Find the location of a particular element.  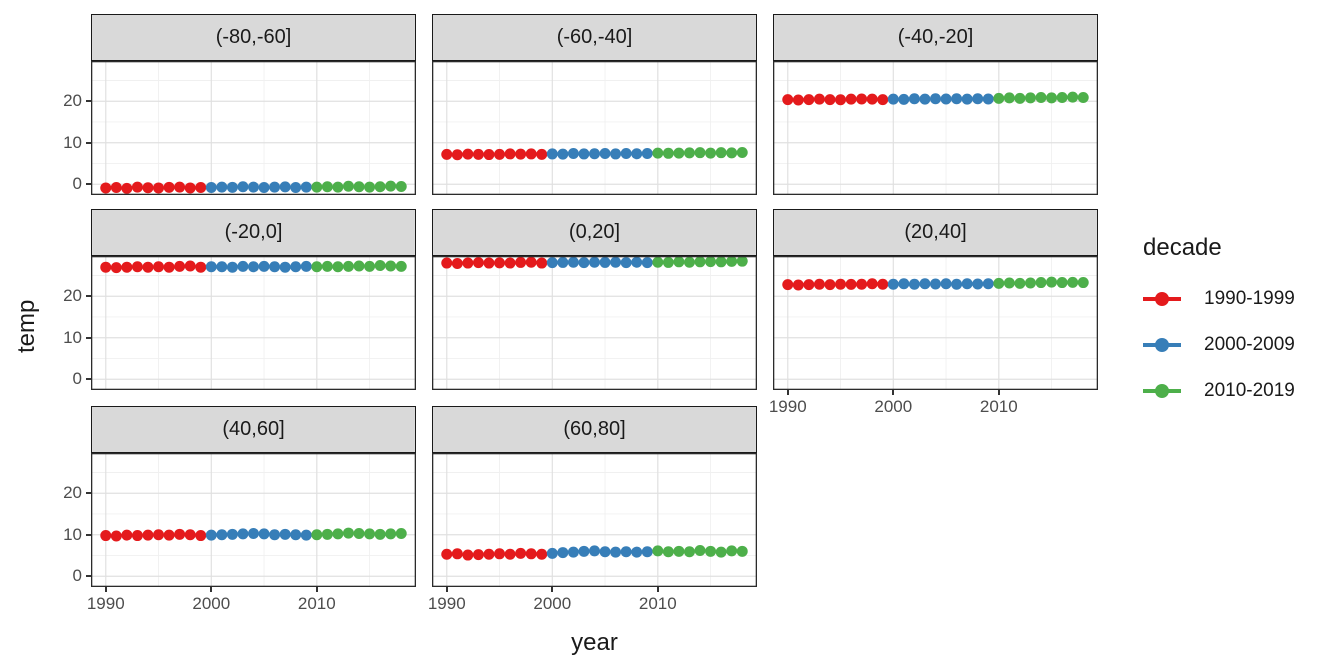

y-tick-label: 20 is located at coordinates (72, 493).